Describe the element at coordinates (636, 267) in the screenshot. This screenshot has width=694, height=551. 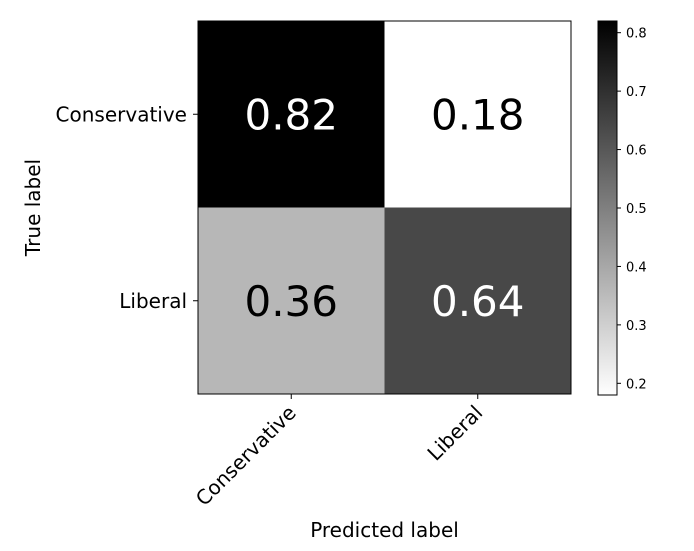
I see `colorbar-tick-label: 0.4` at that location.